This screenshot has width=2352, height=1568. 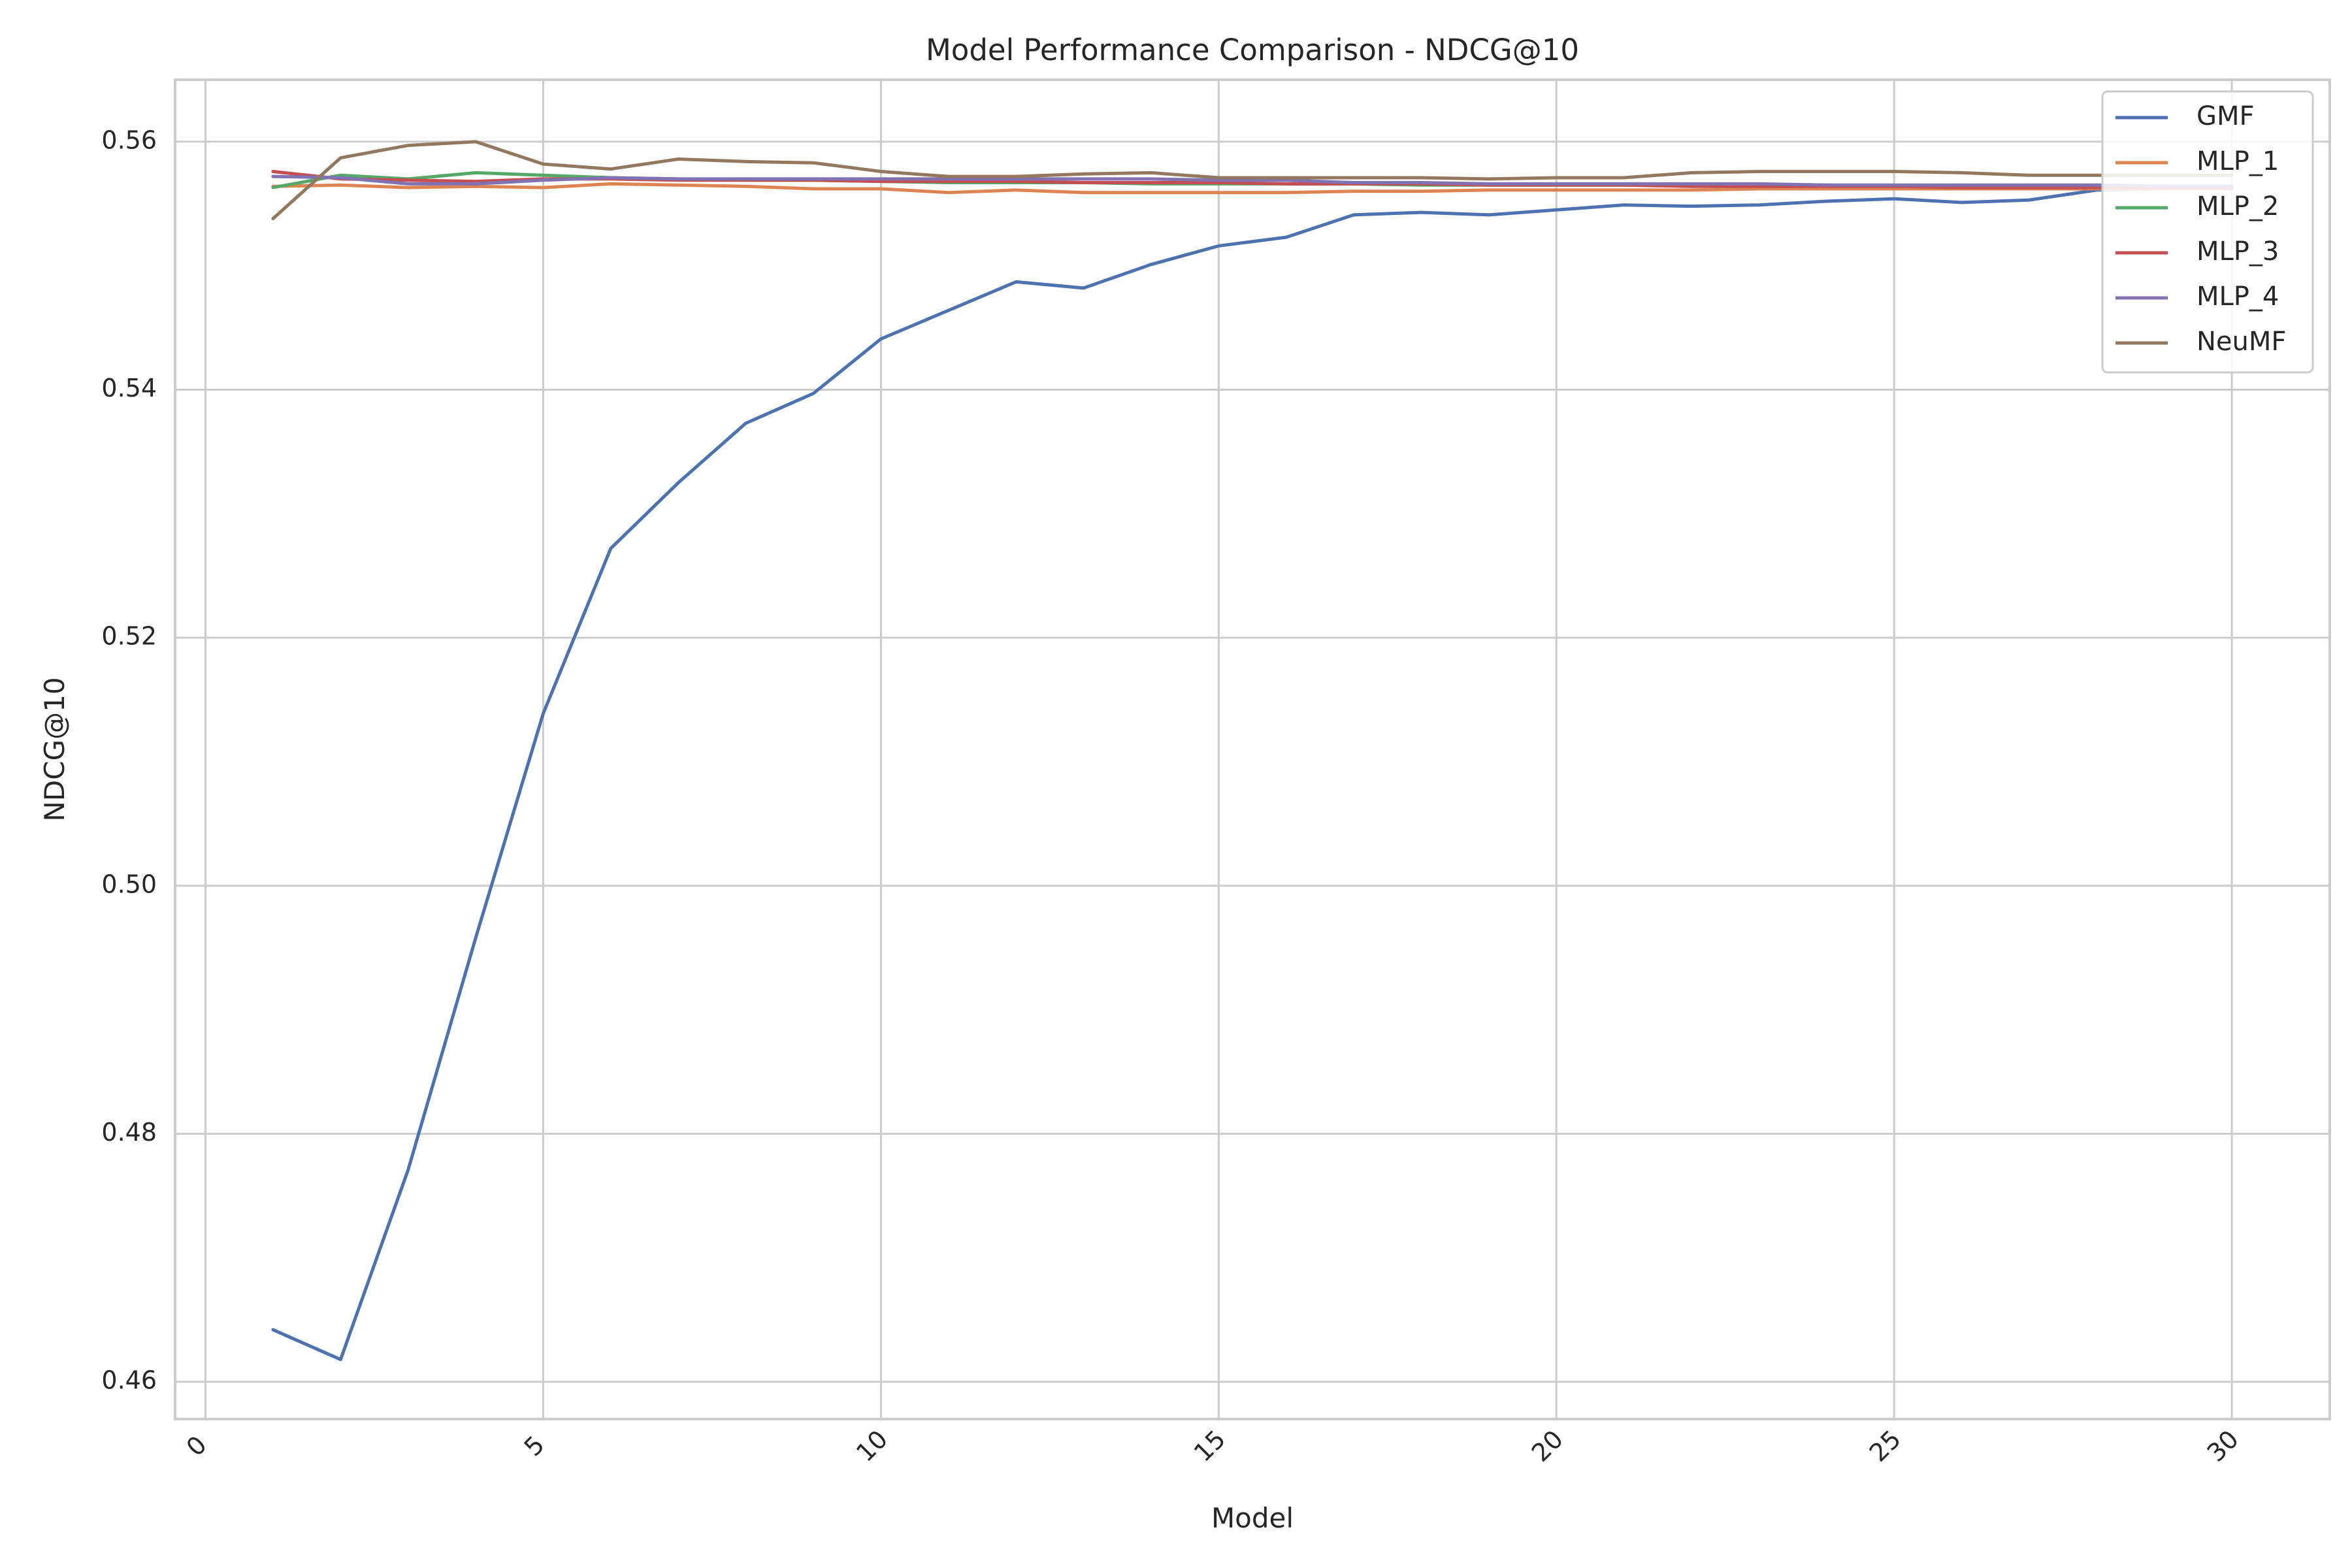 What do you see at coordinates (129, 388) in the screenshot?
I see `y-tick-label: 0.54` at bounding box center [129, 388].